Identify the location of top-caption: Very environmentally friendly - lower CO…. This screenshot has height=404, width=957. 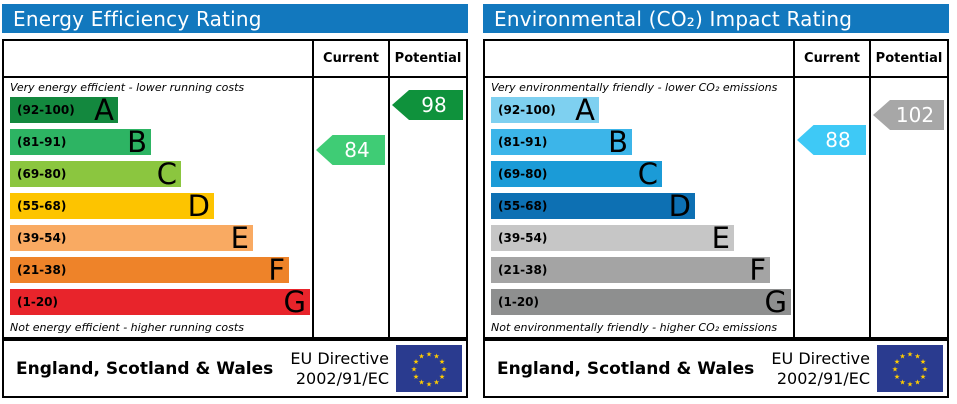
(634, 87).